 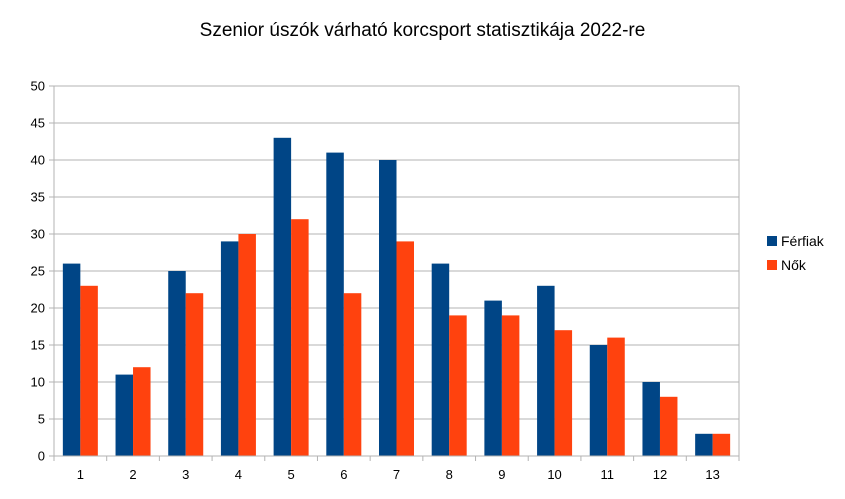 I want to click on x-tick-label: 7, so click(x=396, y=474).